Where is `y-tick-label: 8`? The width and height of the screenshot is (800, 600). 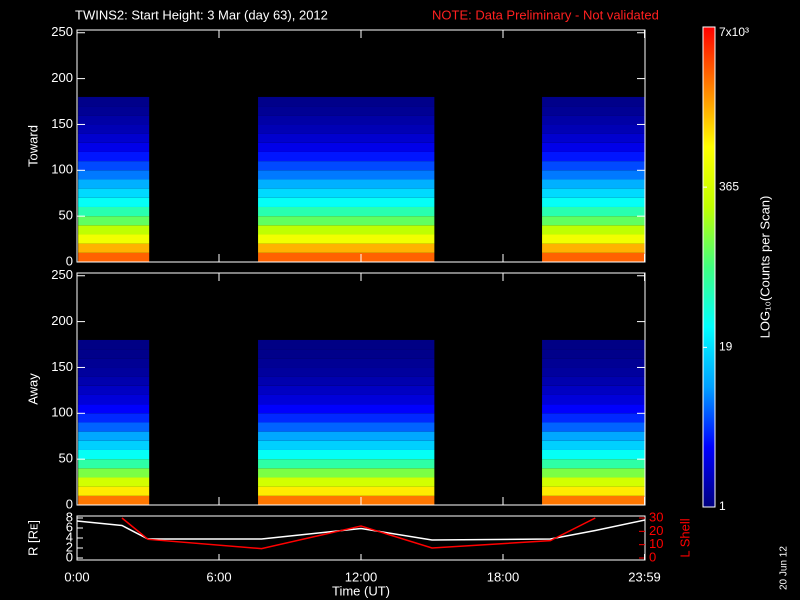 y-tick-label: 8 is located at coordinates (69, 516).